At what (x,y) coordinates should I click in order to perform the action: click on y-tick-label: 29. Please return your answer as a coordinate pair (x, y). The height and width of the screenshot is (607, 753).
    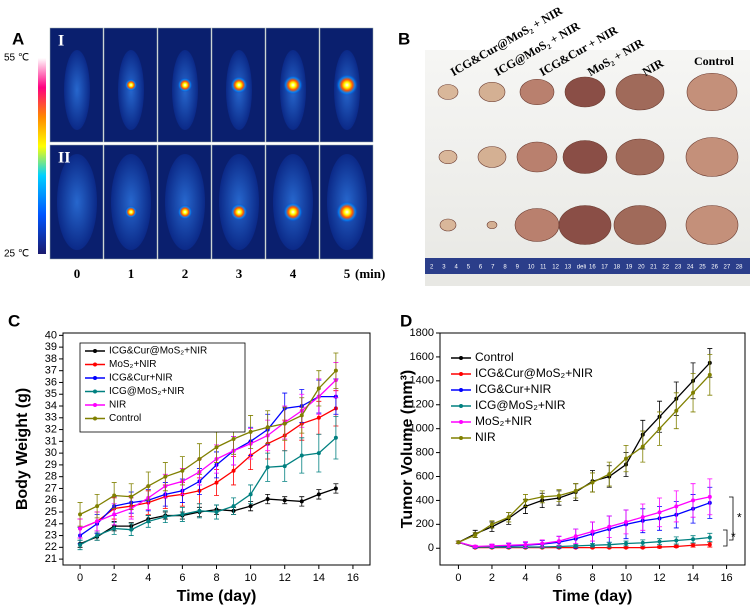
    Looking at the image, I should click on (51, 465).